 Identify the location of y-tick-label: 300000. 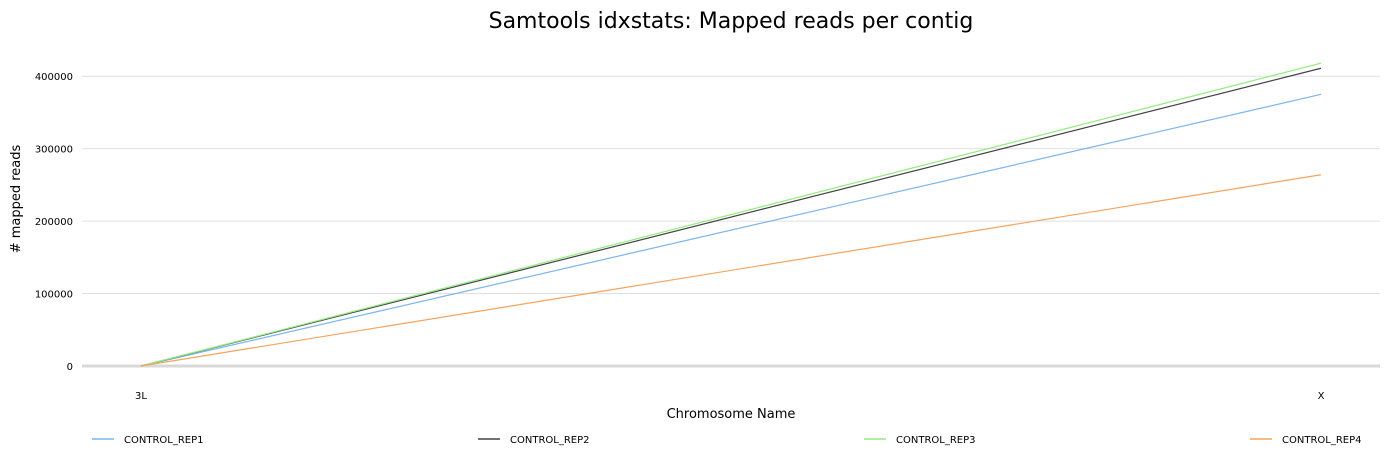
(54, 150).